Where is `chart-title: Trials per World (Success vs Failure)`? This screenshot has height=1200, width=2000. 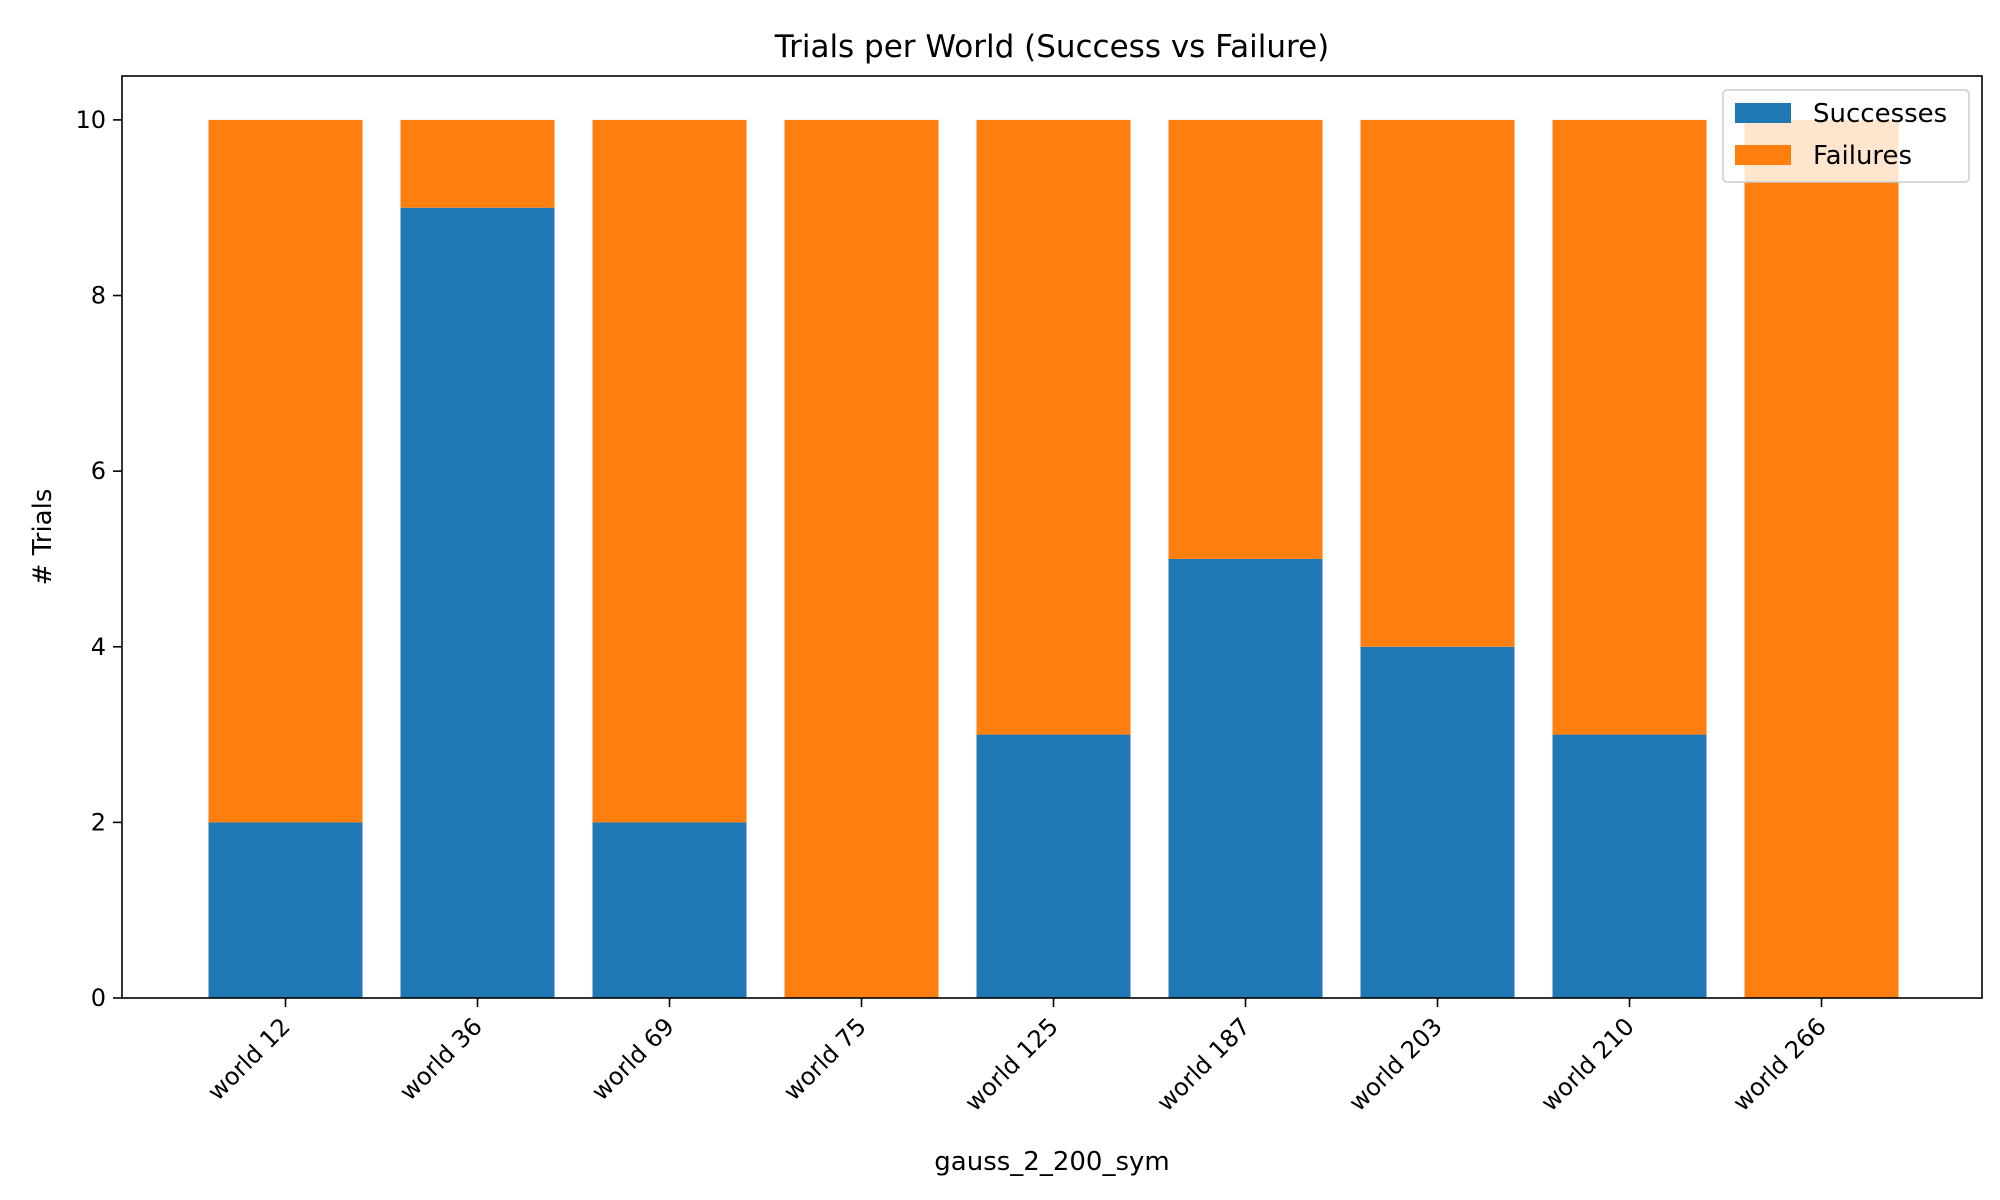
chart-title: Trials per World (Success vs Failure) is located at coordinates (1052, 47).